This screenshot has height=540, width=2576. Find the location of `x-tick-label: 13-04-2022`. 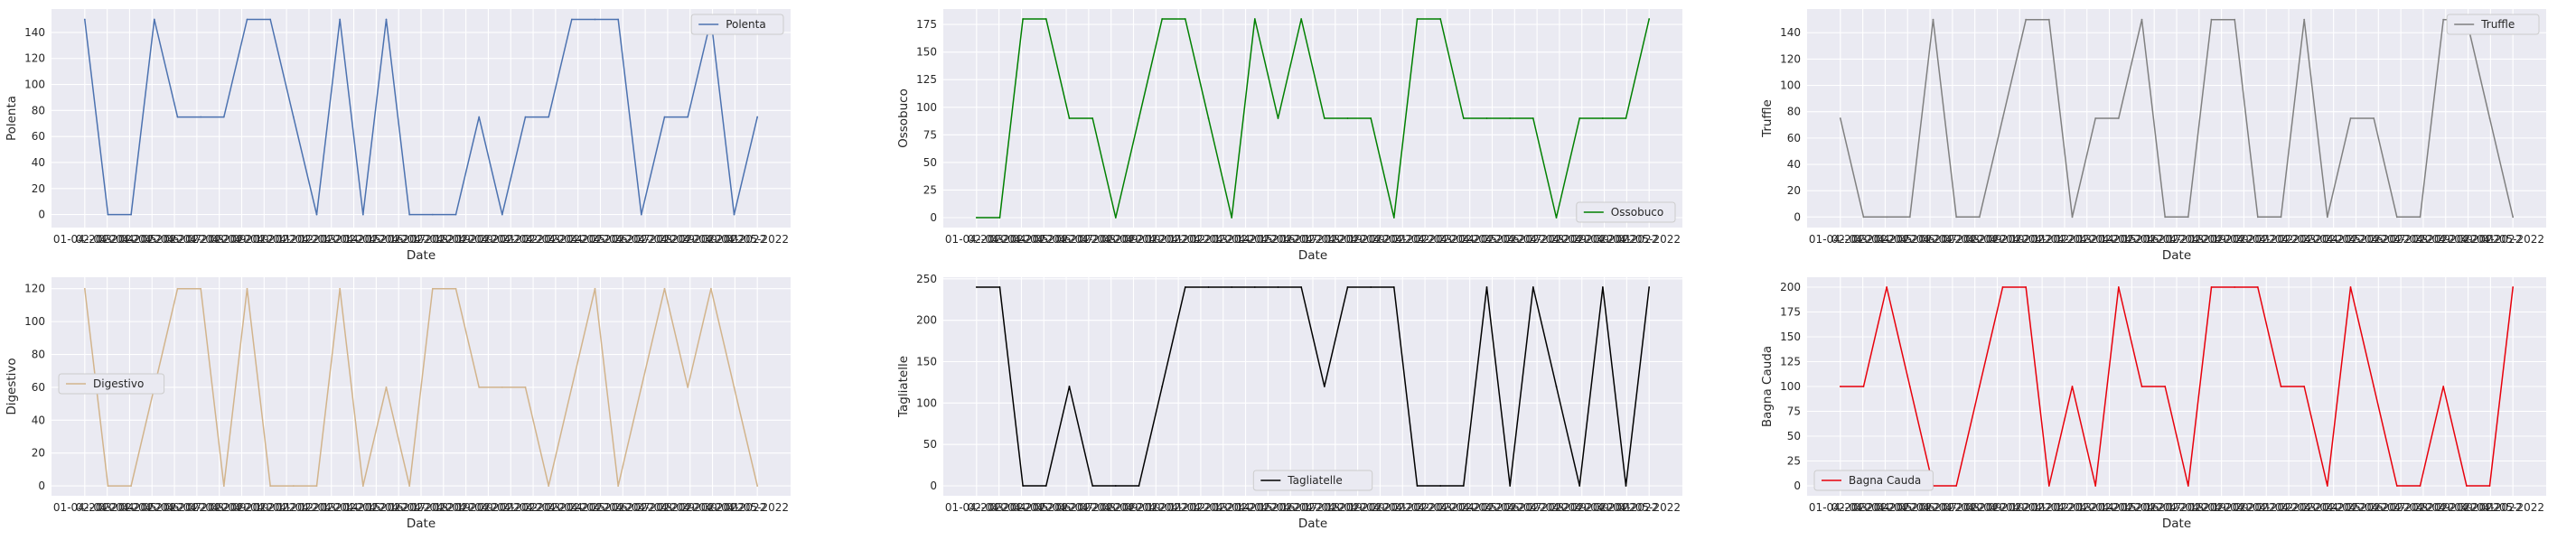

x-tick-label: 13-04-2022 is located at coordinates (354, 507).